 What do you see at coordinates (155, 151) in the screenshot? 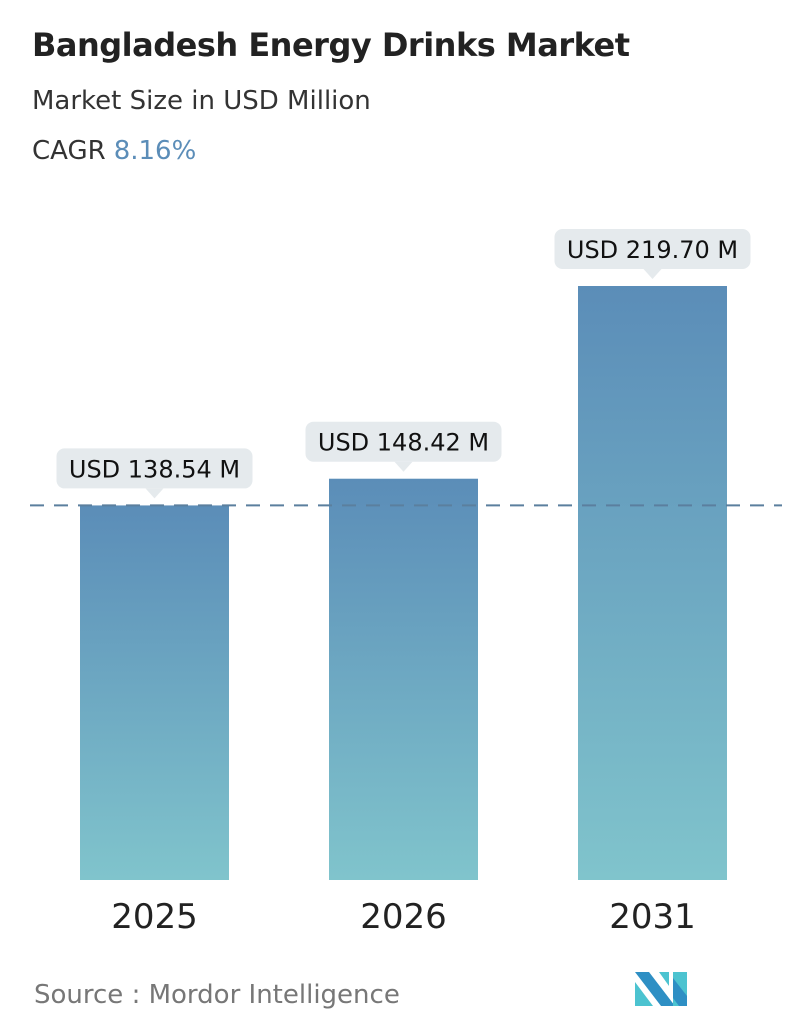
I see `cagr-value: 8.16%` at bounding box center [155, 151].